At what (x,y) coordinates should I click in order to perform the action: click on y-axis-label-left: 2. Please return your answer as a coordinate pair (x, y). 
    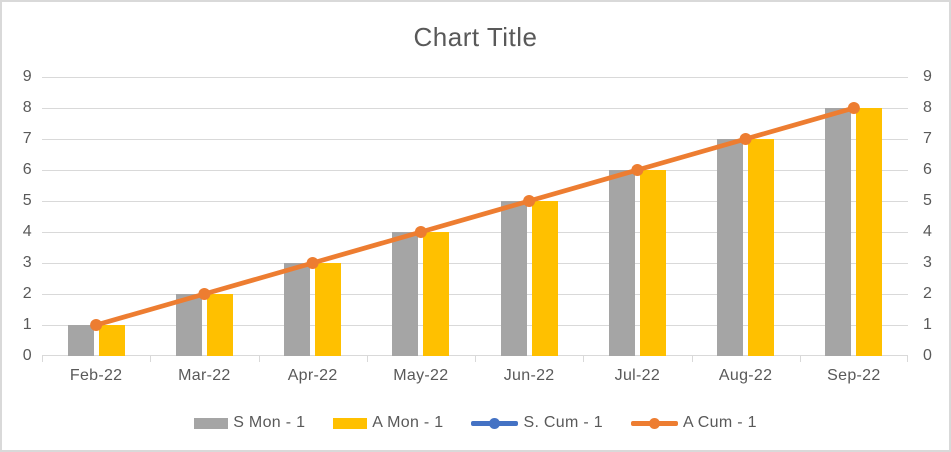
    Looking at the image, I should click on (27, 293).